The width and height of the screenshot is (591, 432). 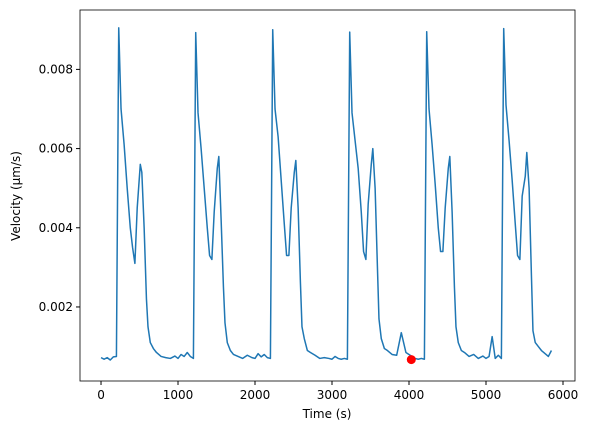 I want to click on x-tick-label: 5000, so click(x=486, y=395).